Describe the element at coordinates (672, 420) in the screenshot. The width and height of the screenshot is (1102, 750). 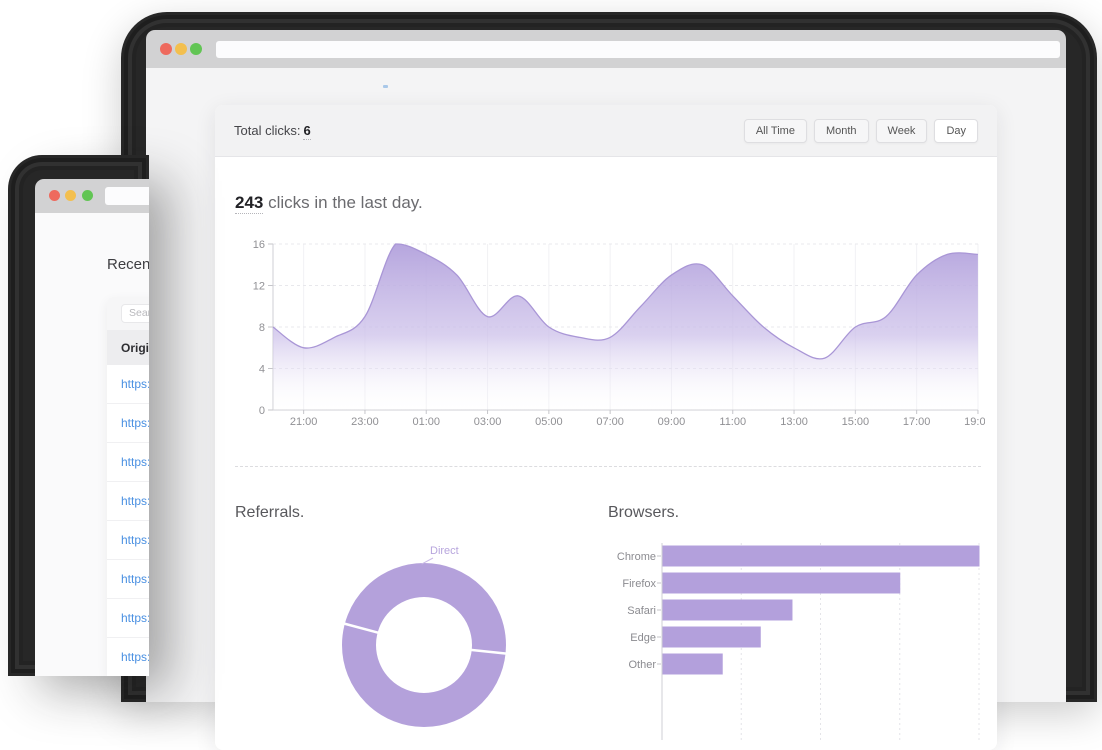
I see `svg-text: 09:00` at that location.